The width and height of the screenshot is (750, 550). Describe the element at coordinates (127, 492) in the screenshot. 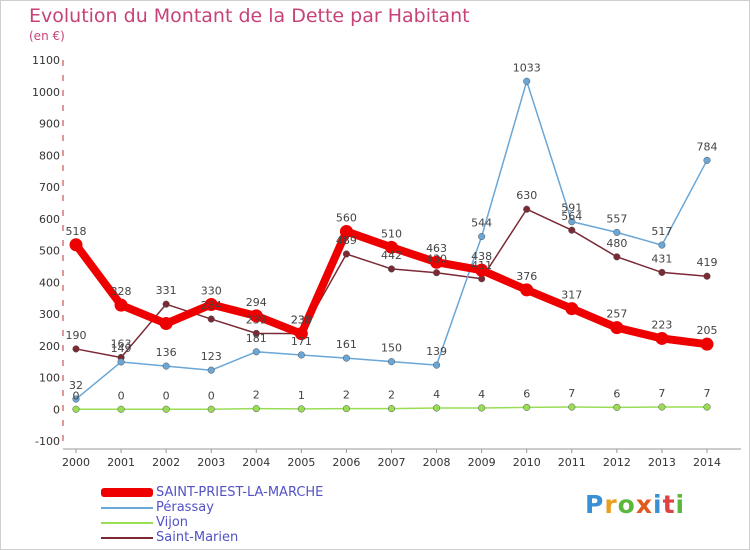

I see `legend-swatch-saint-priest` at that location.